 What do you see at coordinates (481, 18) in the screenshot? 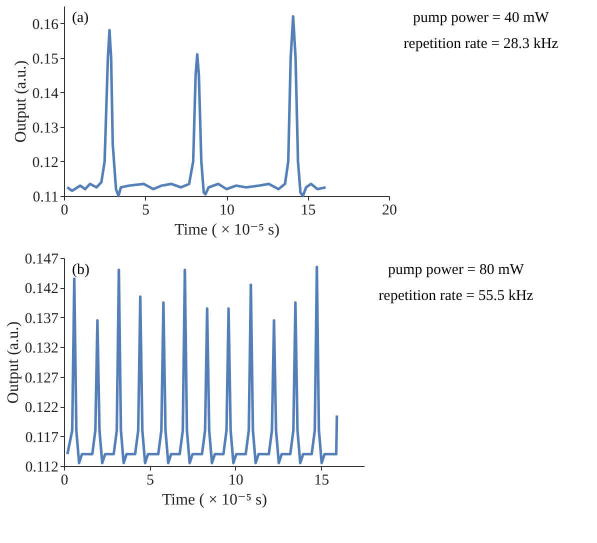
I see `text: pump power = 40 mW` at bounding box center [481, 18].